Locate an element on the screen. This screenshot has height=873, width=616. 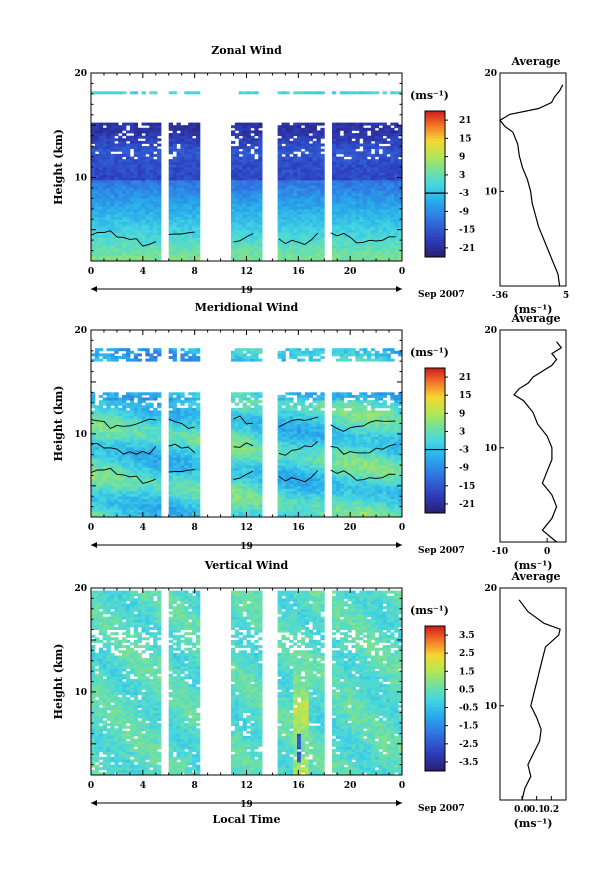
colorbar: (ms⁻¹) 3.5 2.5 1.5 0.5 -0.5 -1.5 -2.5 -3.5 is located at coordinates (444, 688).